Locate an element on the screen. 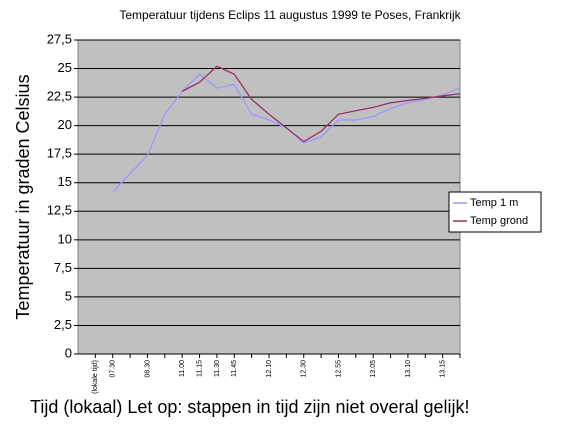 The height and width of the screenshot is (428, 580). y-tick-label: 25 is located at coordinates (65, 67).